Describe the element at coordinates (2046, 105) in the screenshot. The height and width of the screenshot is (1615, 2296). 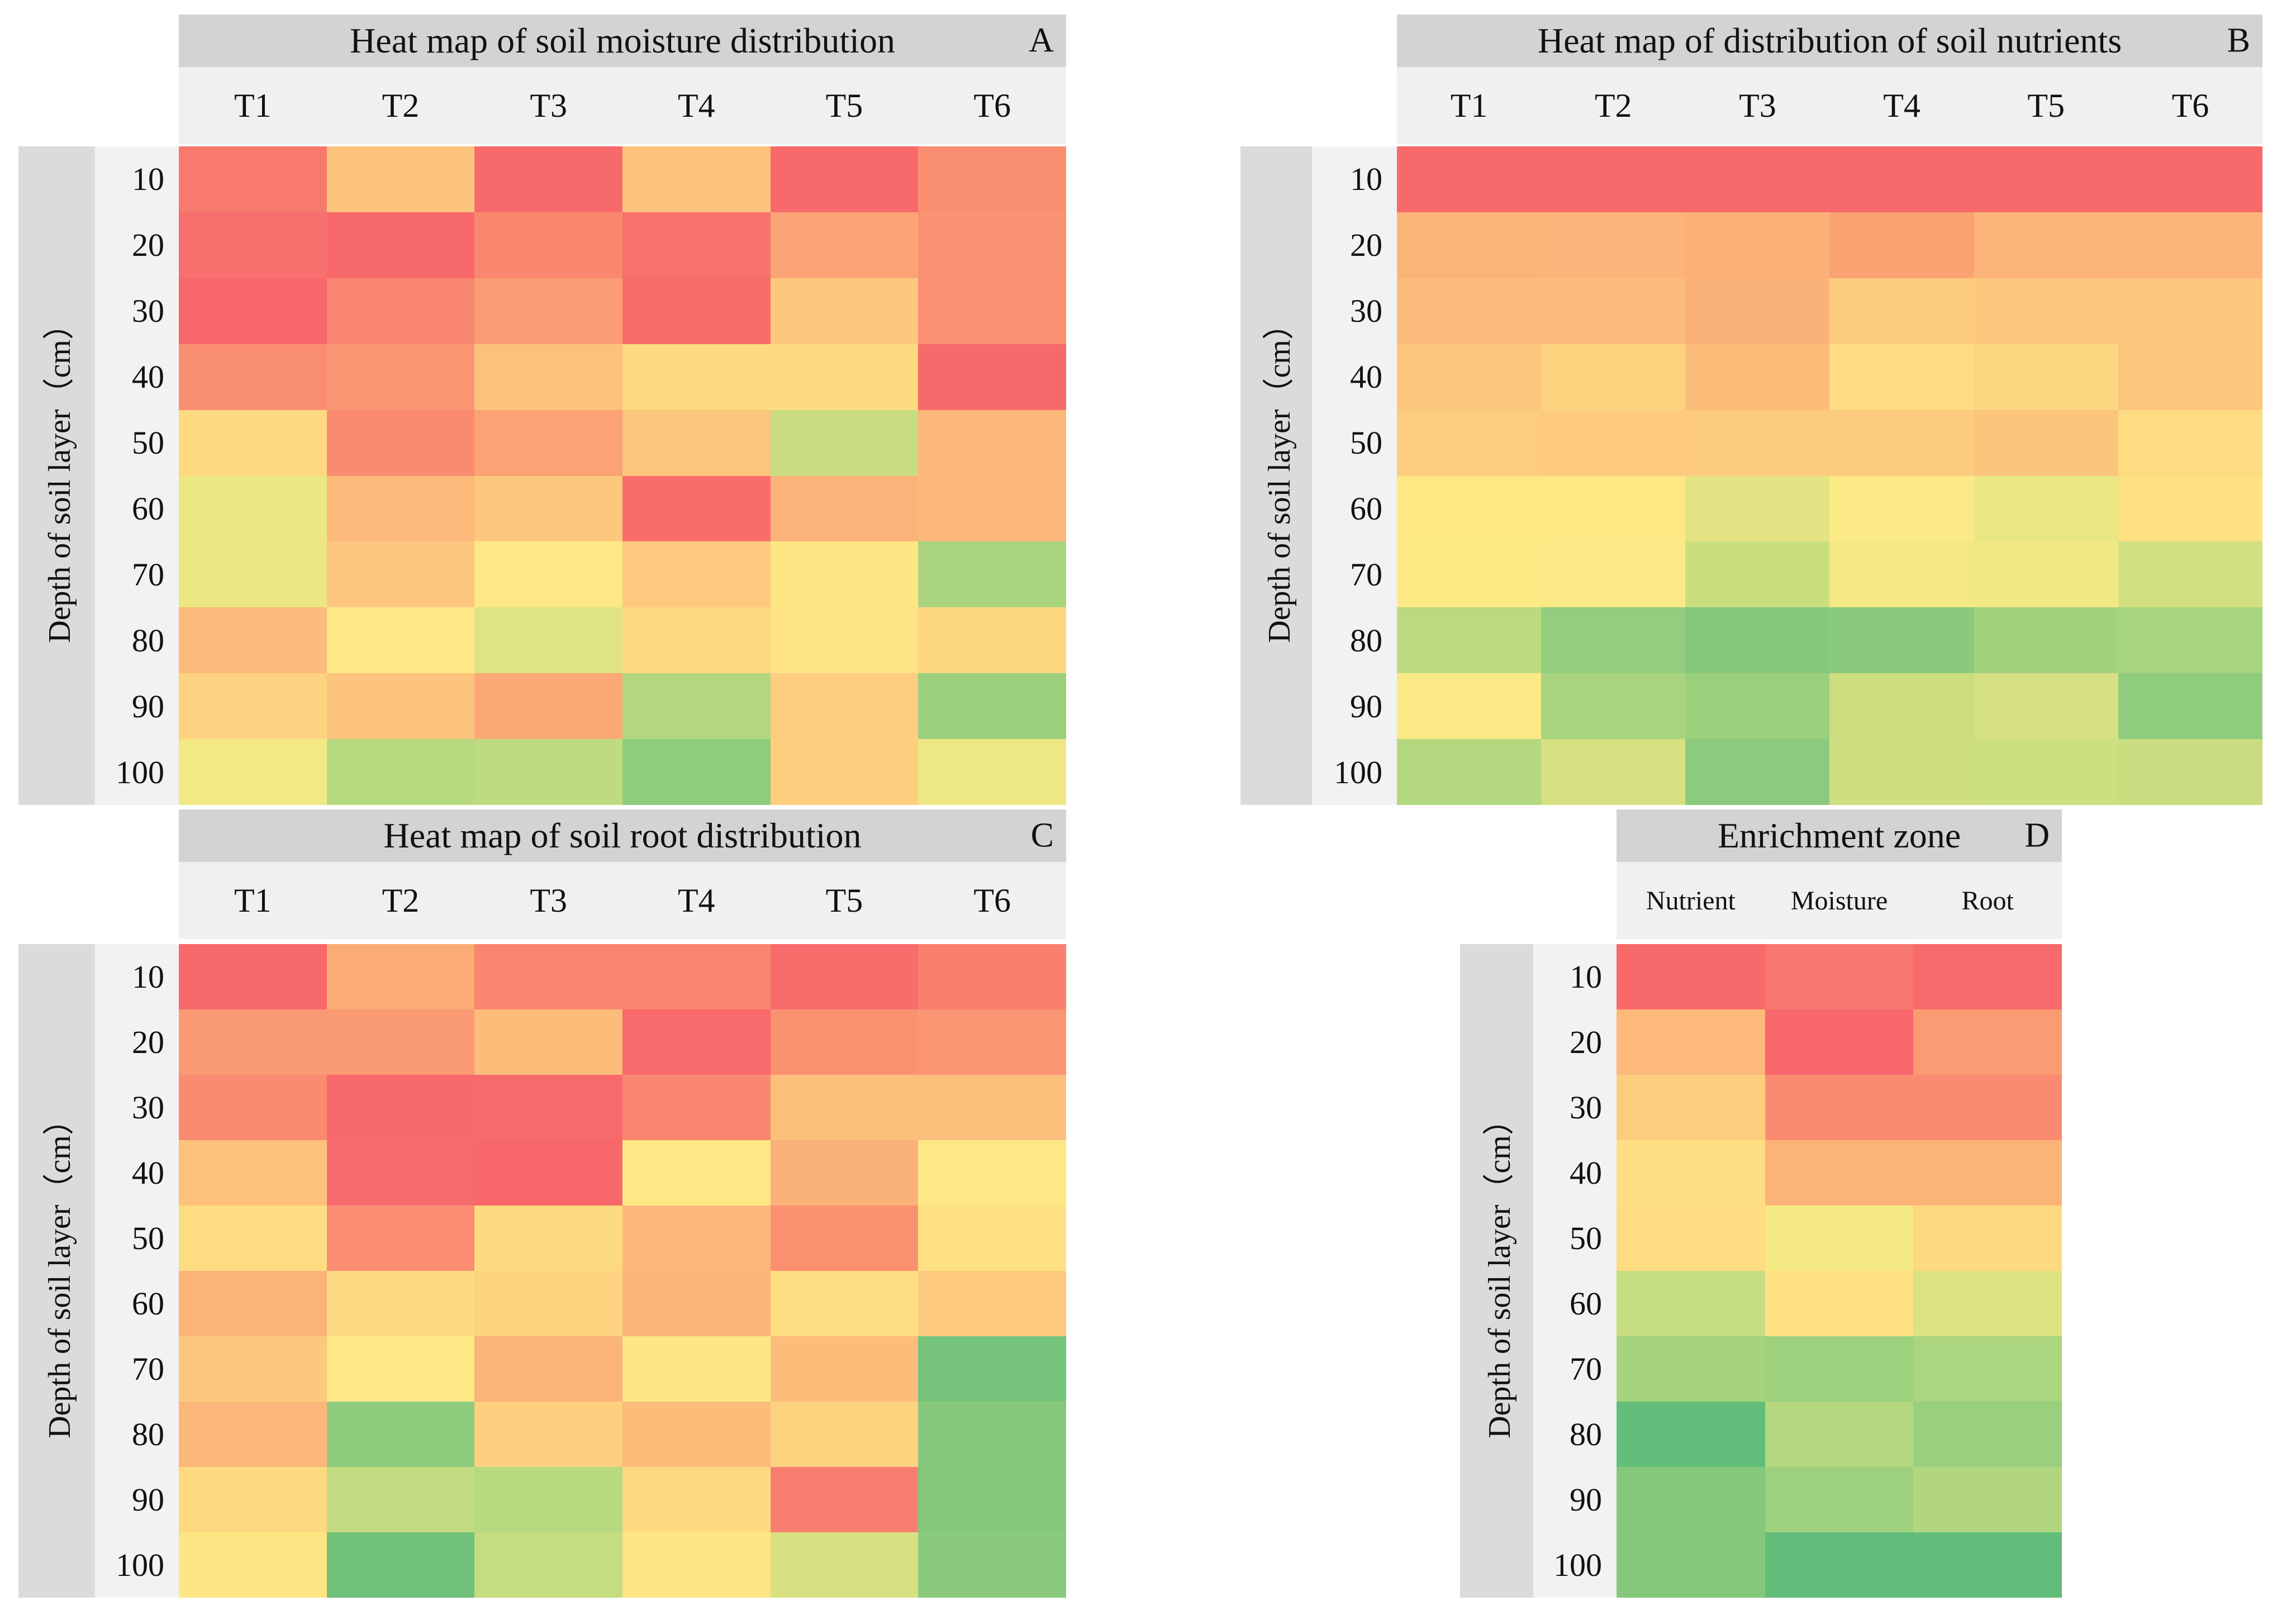
I see `column-header: T5` at that location.